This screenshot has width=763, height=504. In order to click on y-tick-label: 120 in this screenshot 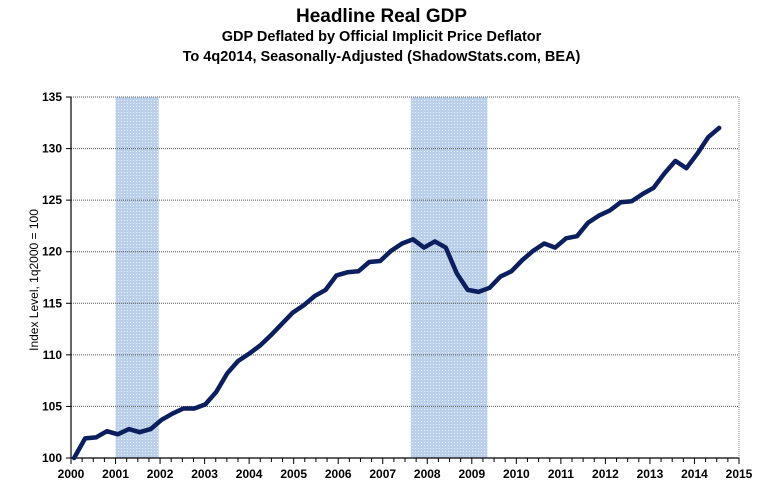, I will do `click(52, 252)`.